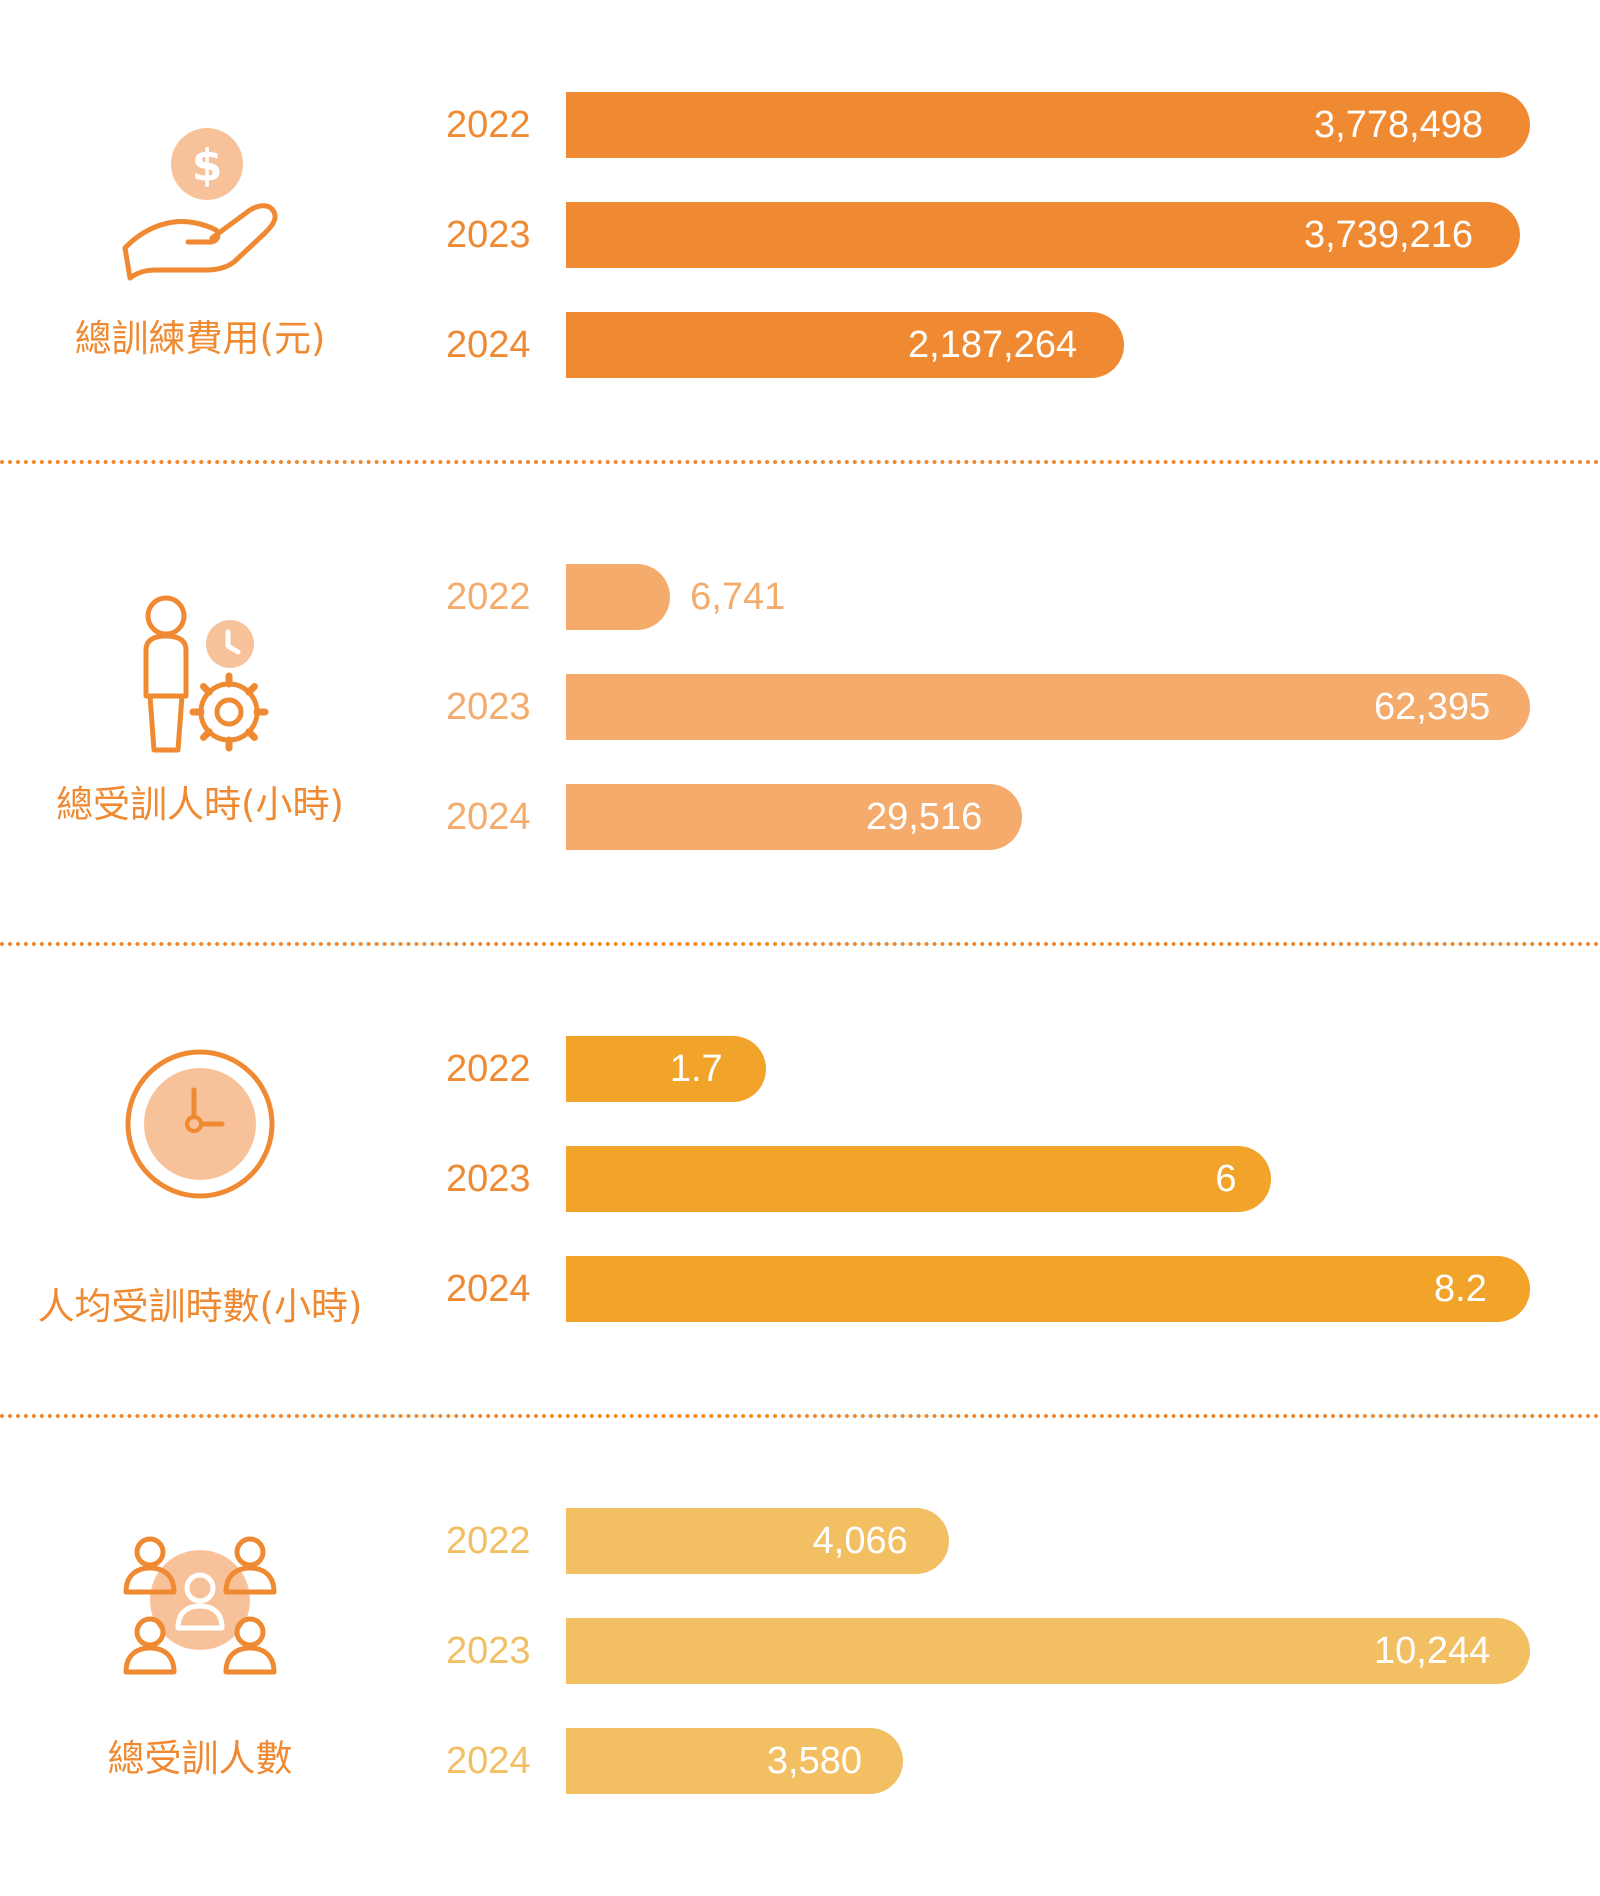 This screenshot has height=1896, width=1600. Describe the element at coordinates (200, 338) in the screenshot. I see `metric-label: 總訓練費用(元)` at that location.